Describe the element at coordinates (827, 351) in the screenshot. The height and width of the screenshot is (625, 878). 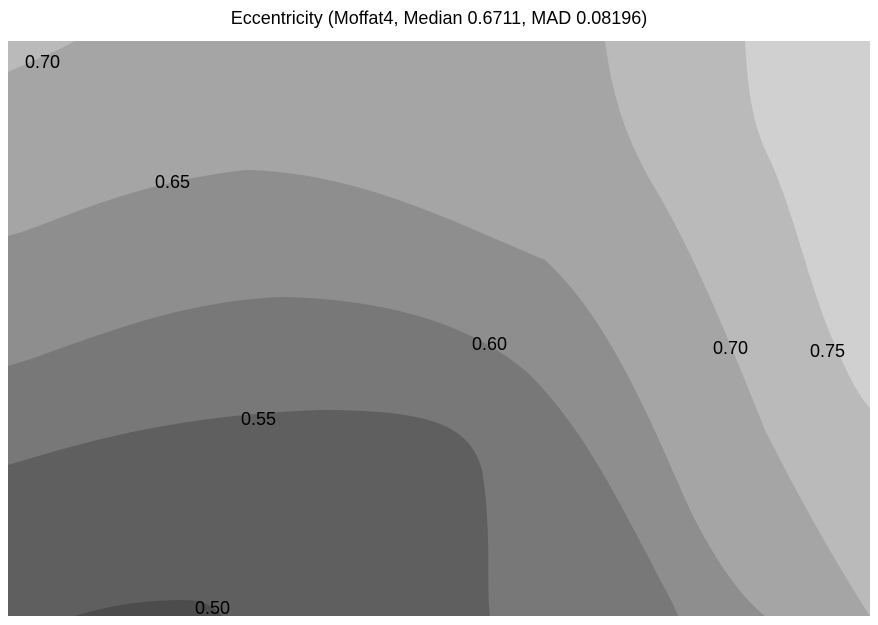
I see `contour-label: 0.75` at that location.